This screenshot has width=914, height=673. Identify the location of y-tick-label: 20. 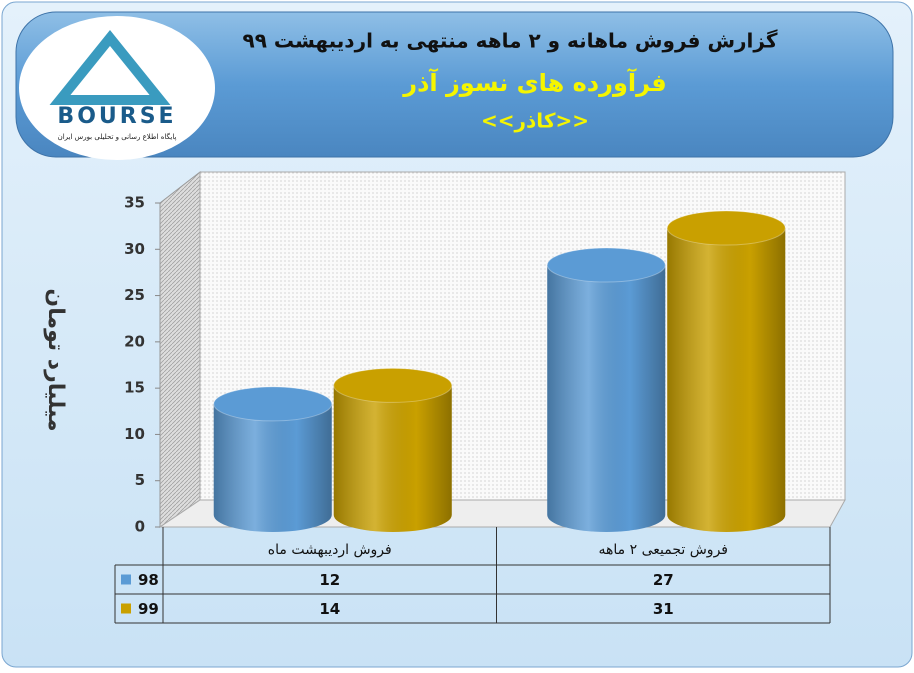
(134, 341).